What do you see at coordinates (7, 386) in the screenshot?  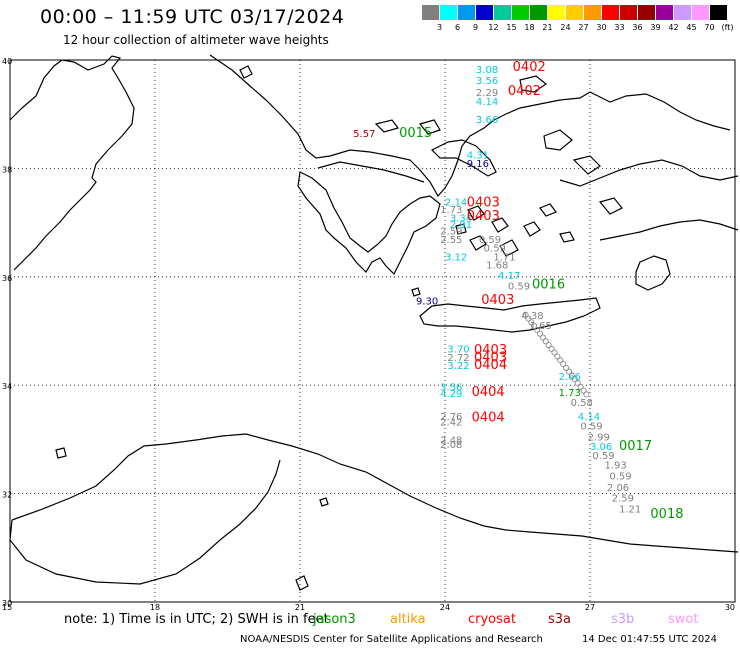 I see `lat-tick-label: 34` at bounding box center [7, 386].